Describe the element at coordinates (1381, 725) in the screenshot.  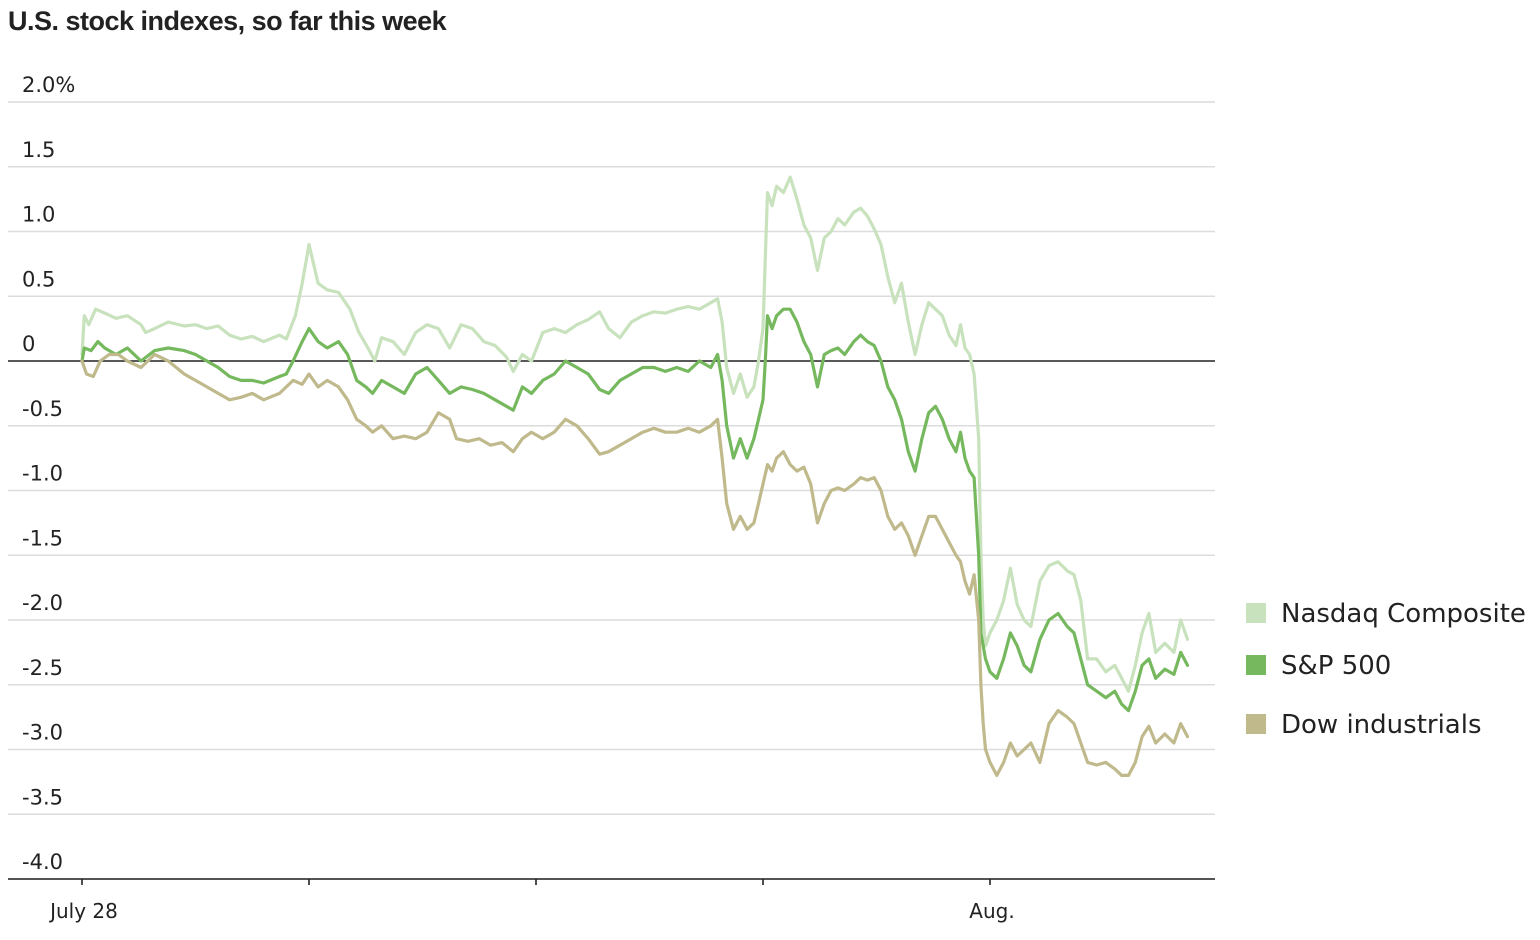
I see `legend-label: Dow industrials` at that location.